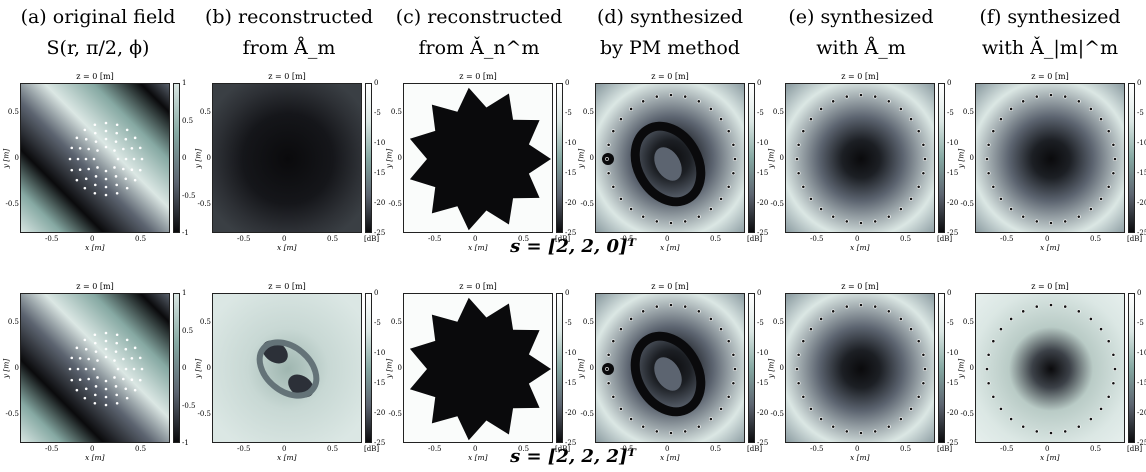 The height and width of the screenshot is (472, 1146). What do you see at coordinates (1141, 383) in the screenshot?
I see `colorbar-tick-label: -15` at bounding box center [1141, 383].